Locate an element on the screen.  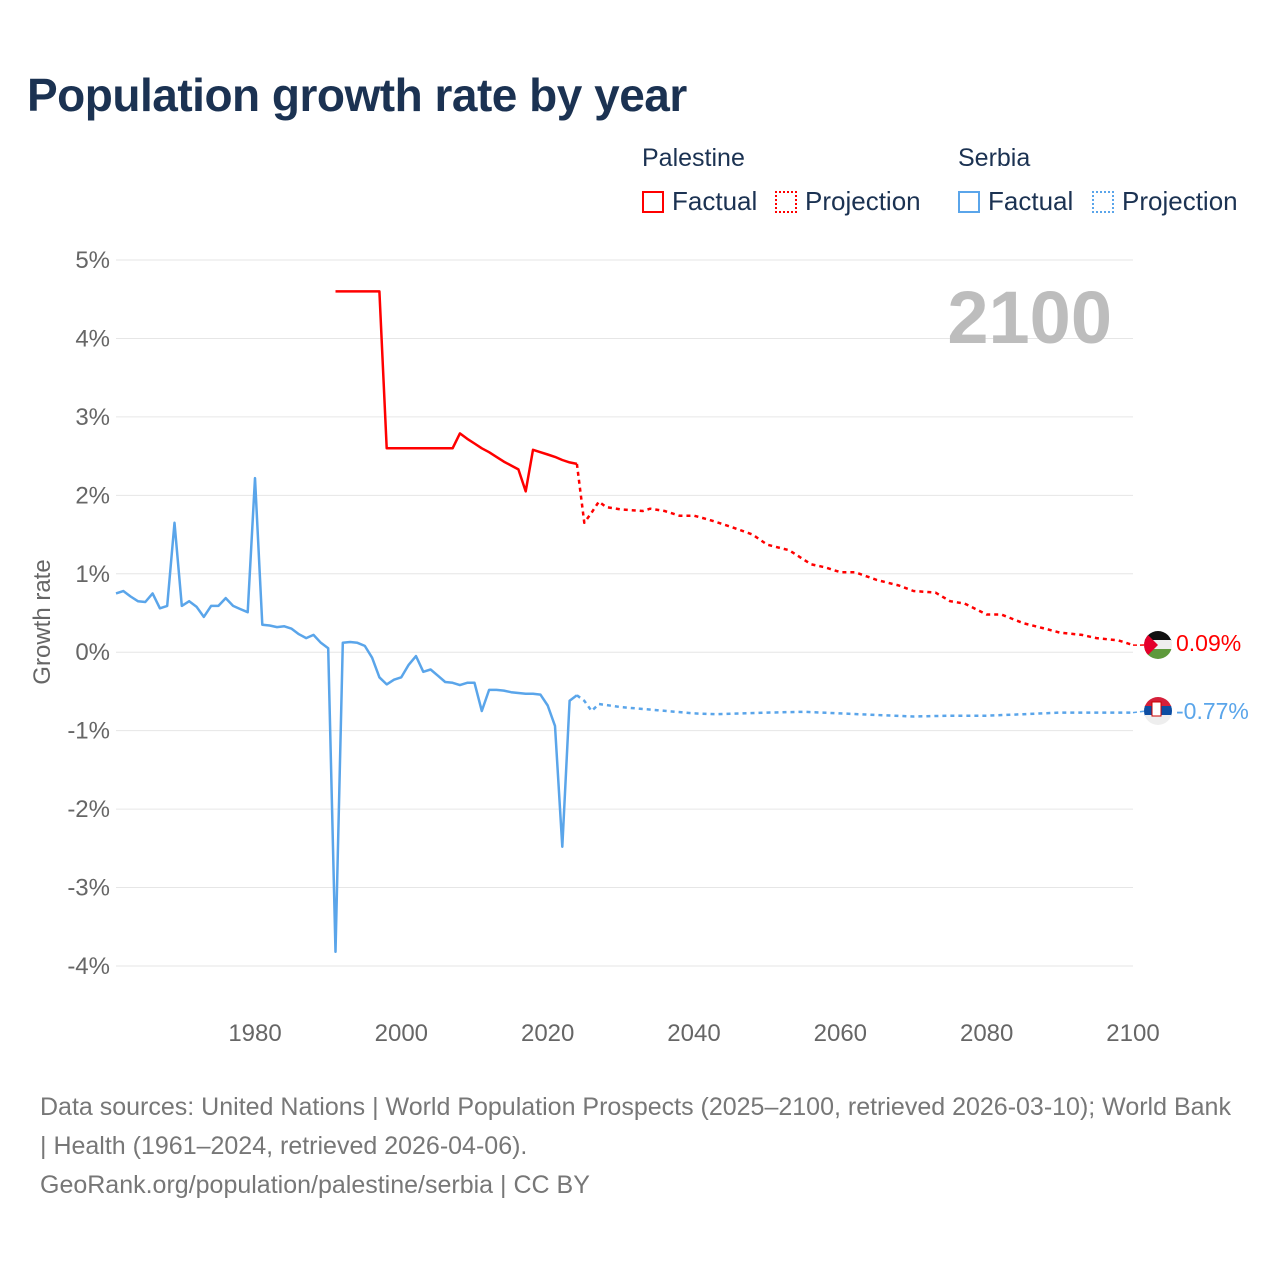
y-tick-label: 2% is located at coordinates (92, 495).